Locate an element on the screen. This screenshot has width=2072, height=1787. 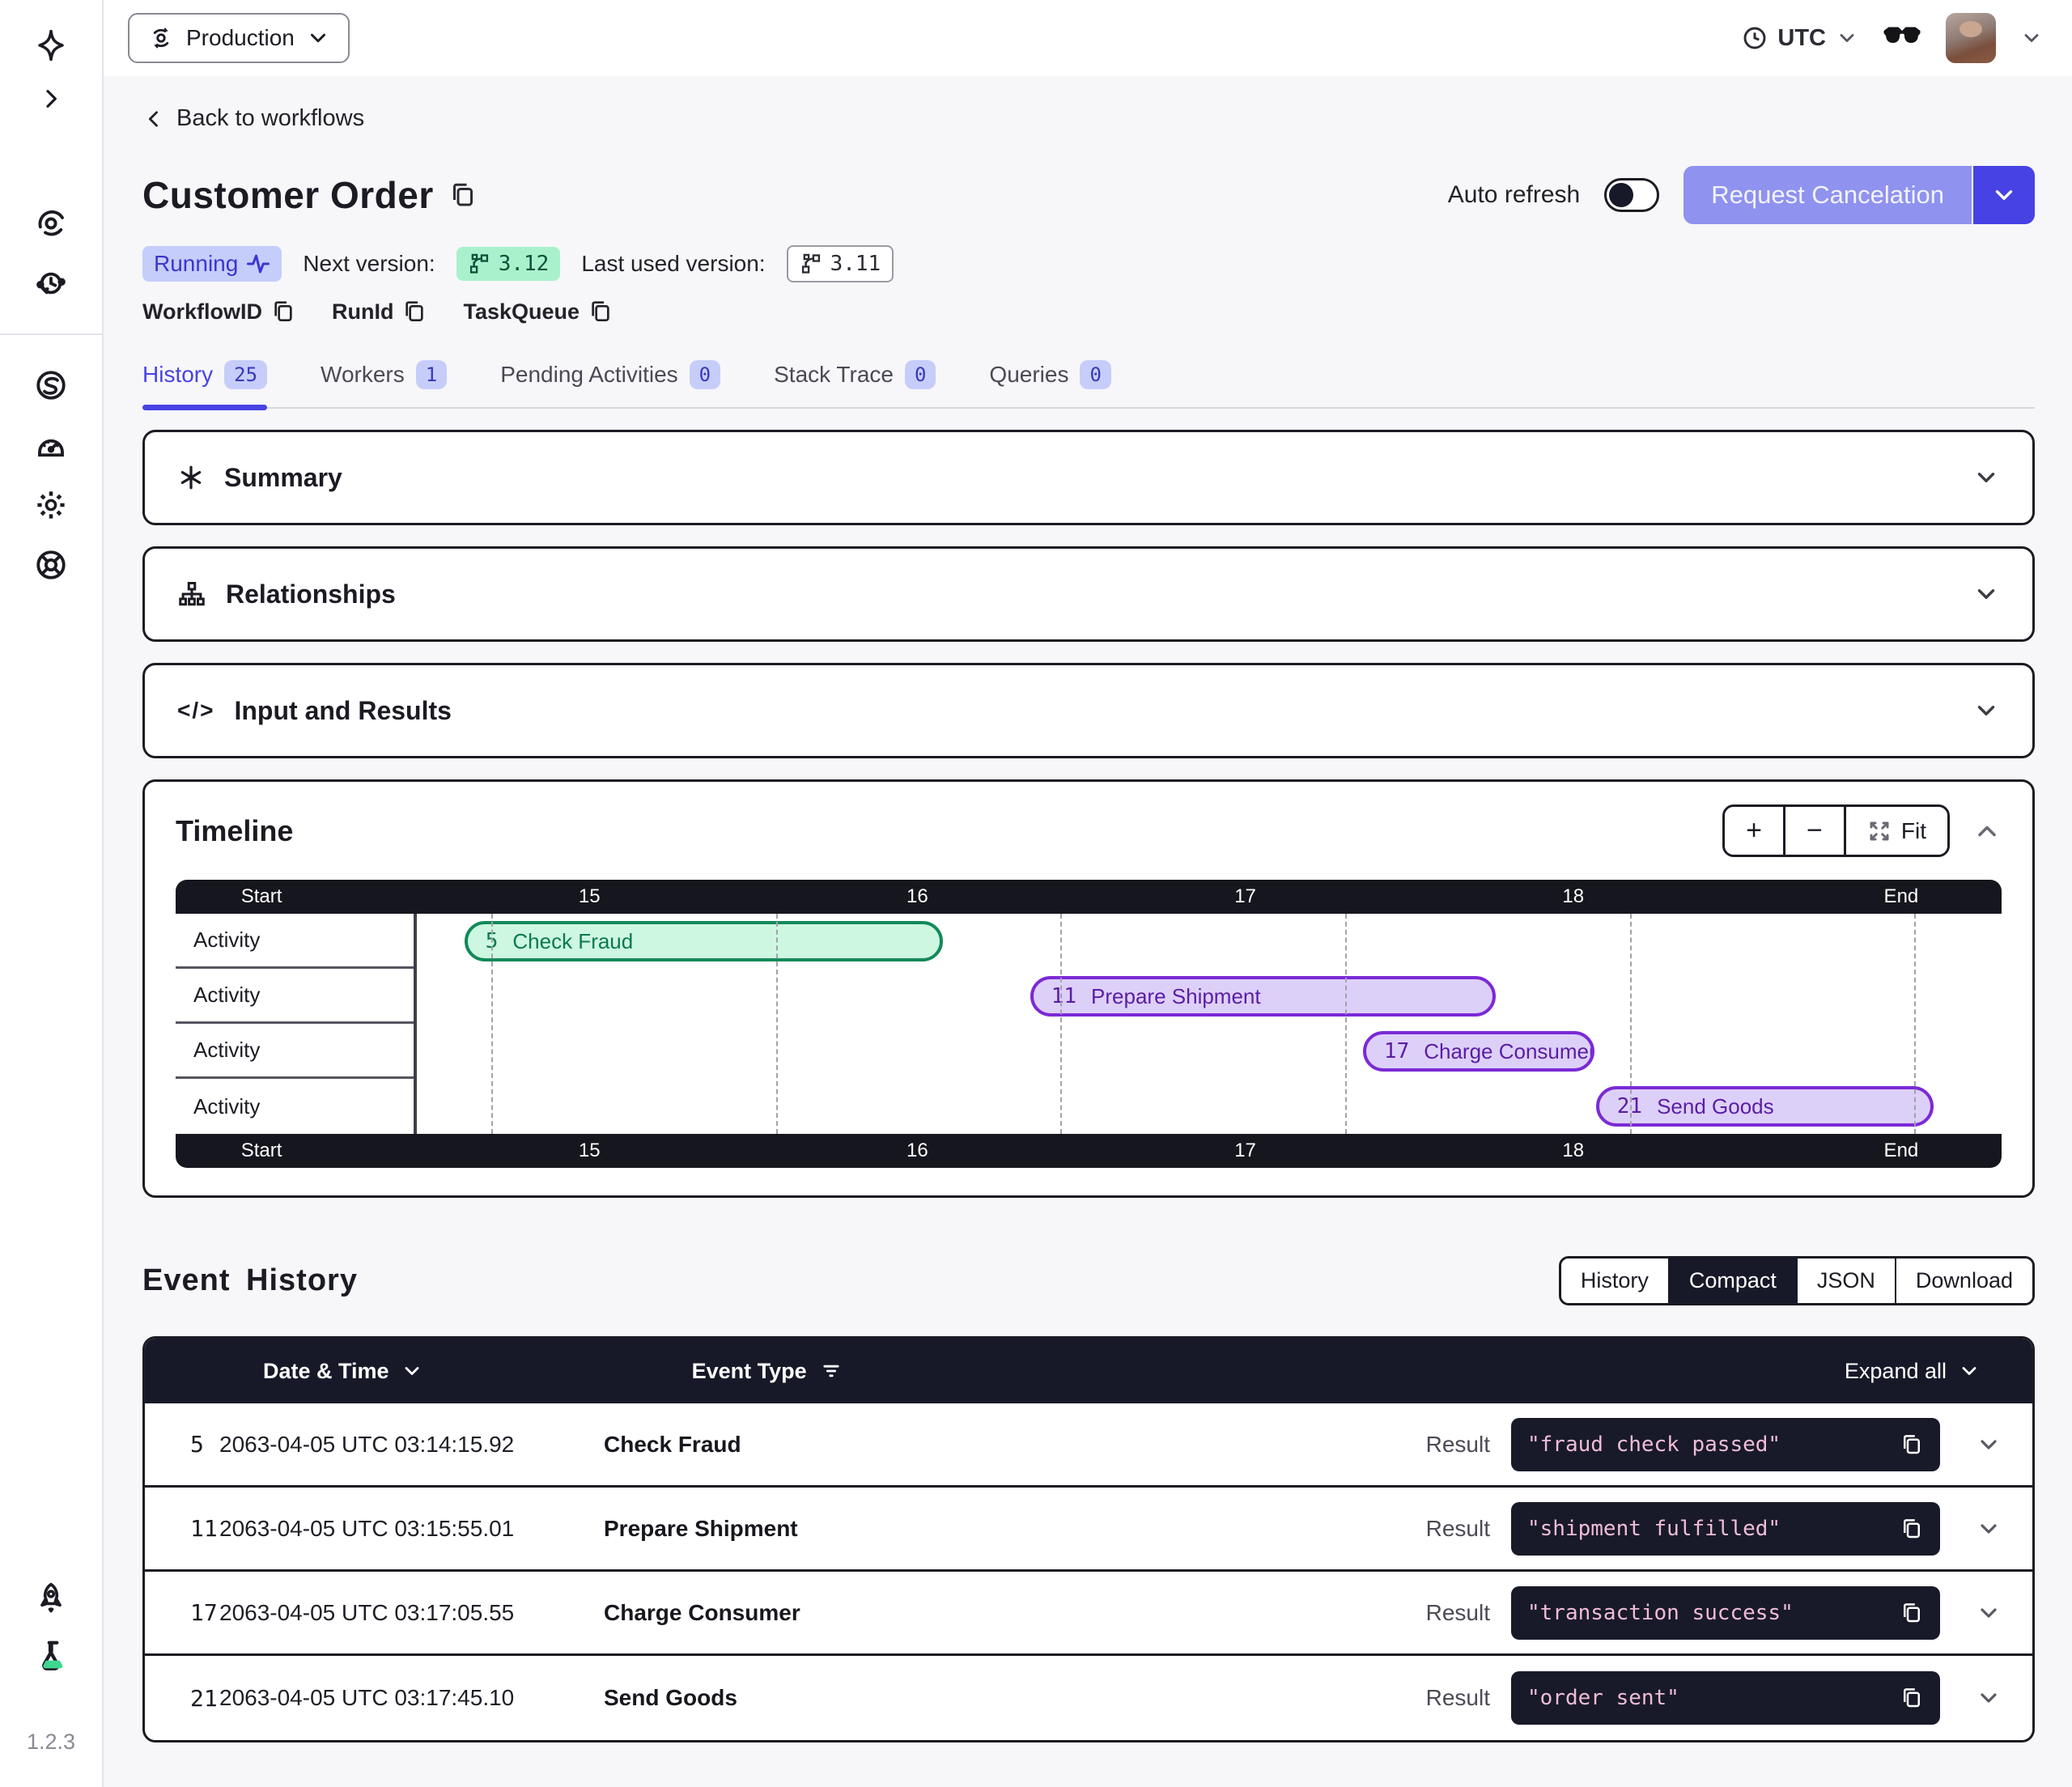
tab-workers: Workers 1 is located at coordinates (384, 383).